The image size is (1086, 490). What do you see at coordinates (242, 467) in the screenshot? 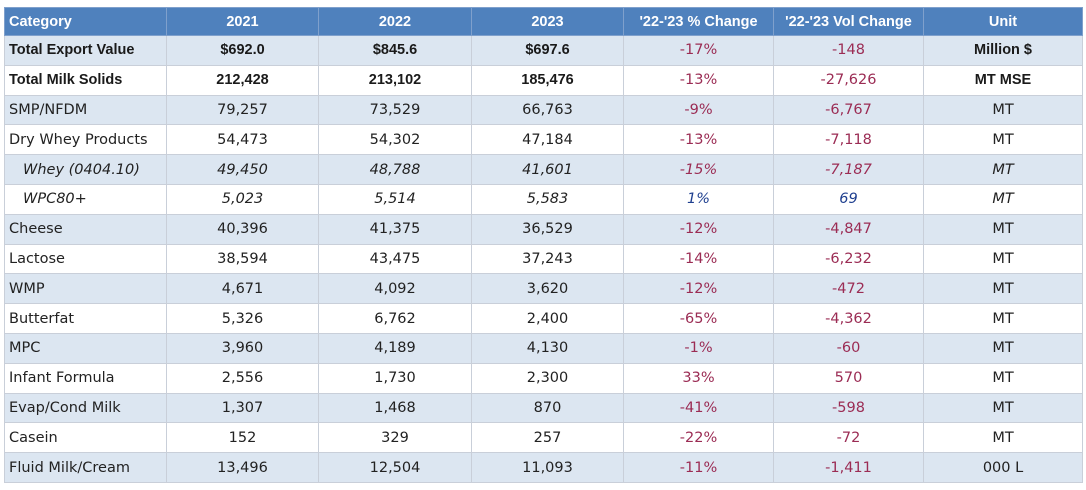
I see `cell-2021: 13,496` at bounding box center [242, 467].